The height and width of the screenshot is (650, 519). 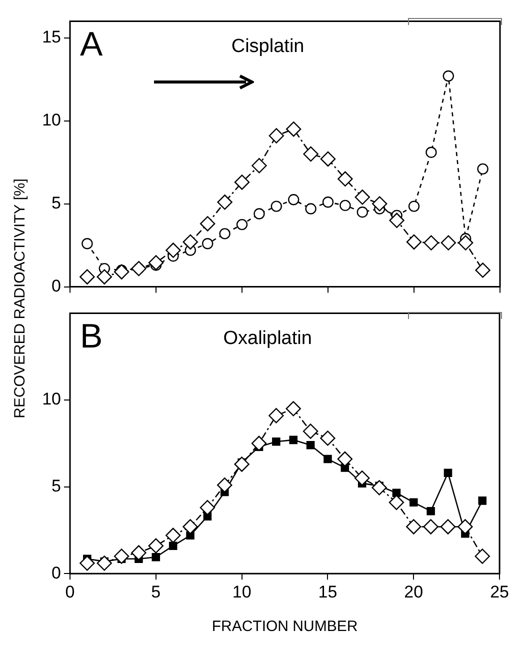 What do you see at coordinates (285, 627) in the screenshot?
I see `x-axis-title: FRACTION NUMBER` at bounding box center [285, 627].